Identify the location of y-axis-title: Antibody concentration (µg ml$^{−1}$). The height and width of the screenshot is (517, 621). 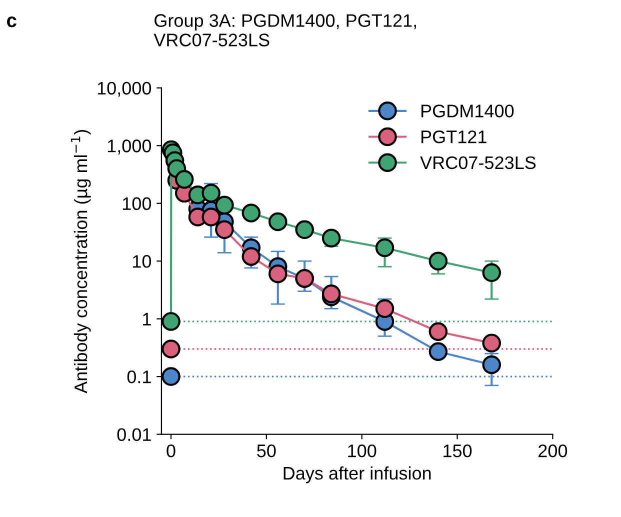
(80, 262).